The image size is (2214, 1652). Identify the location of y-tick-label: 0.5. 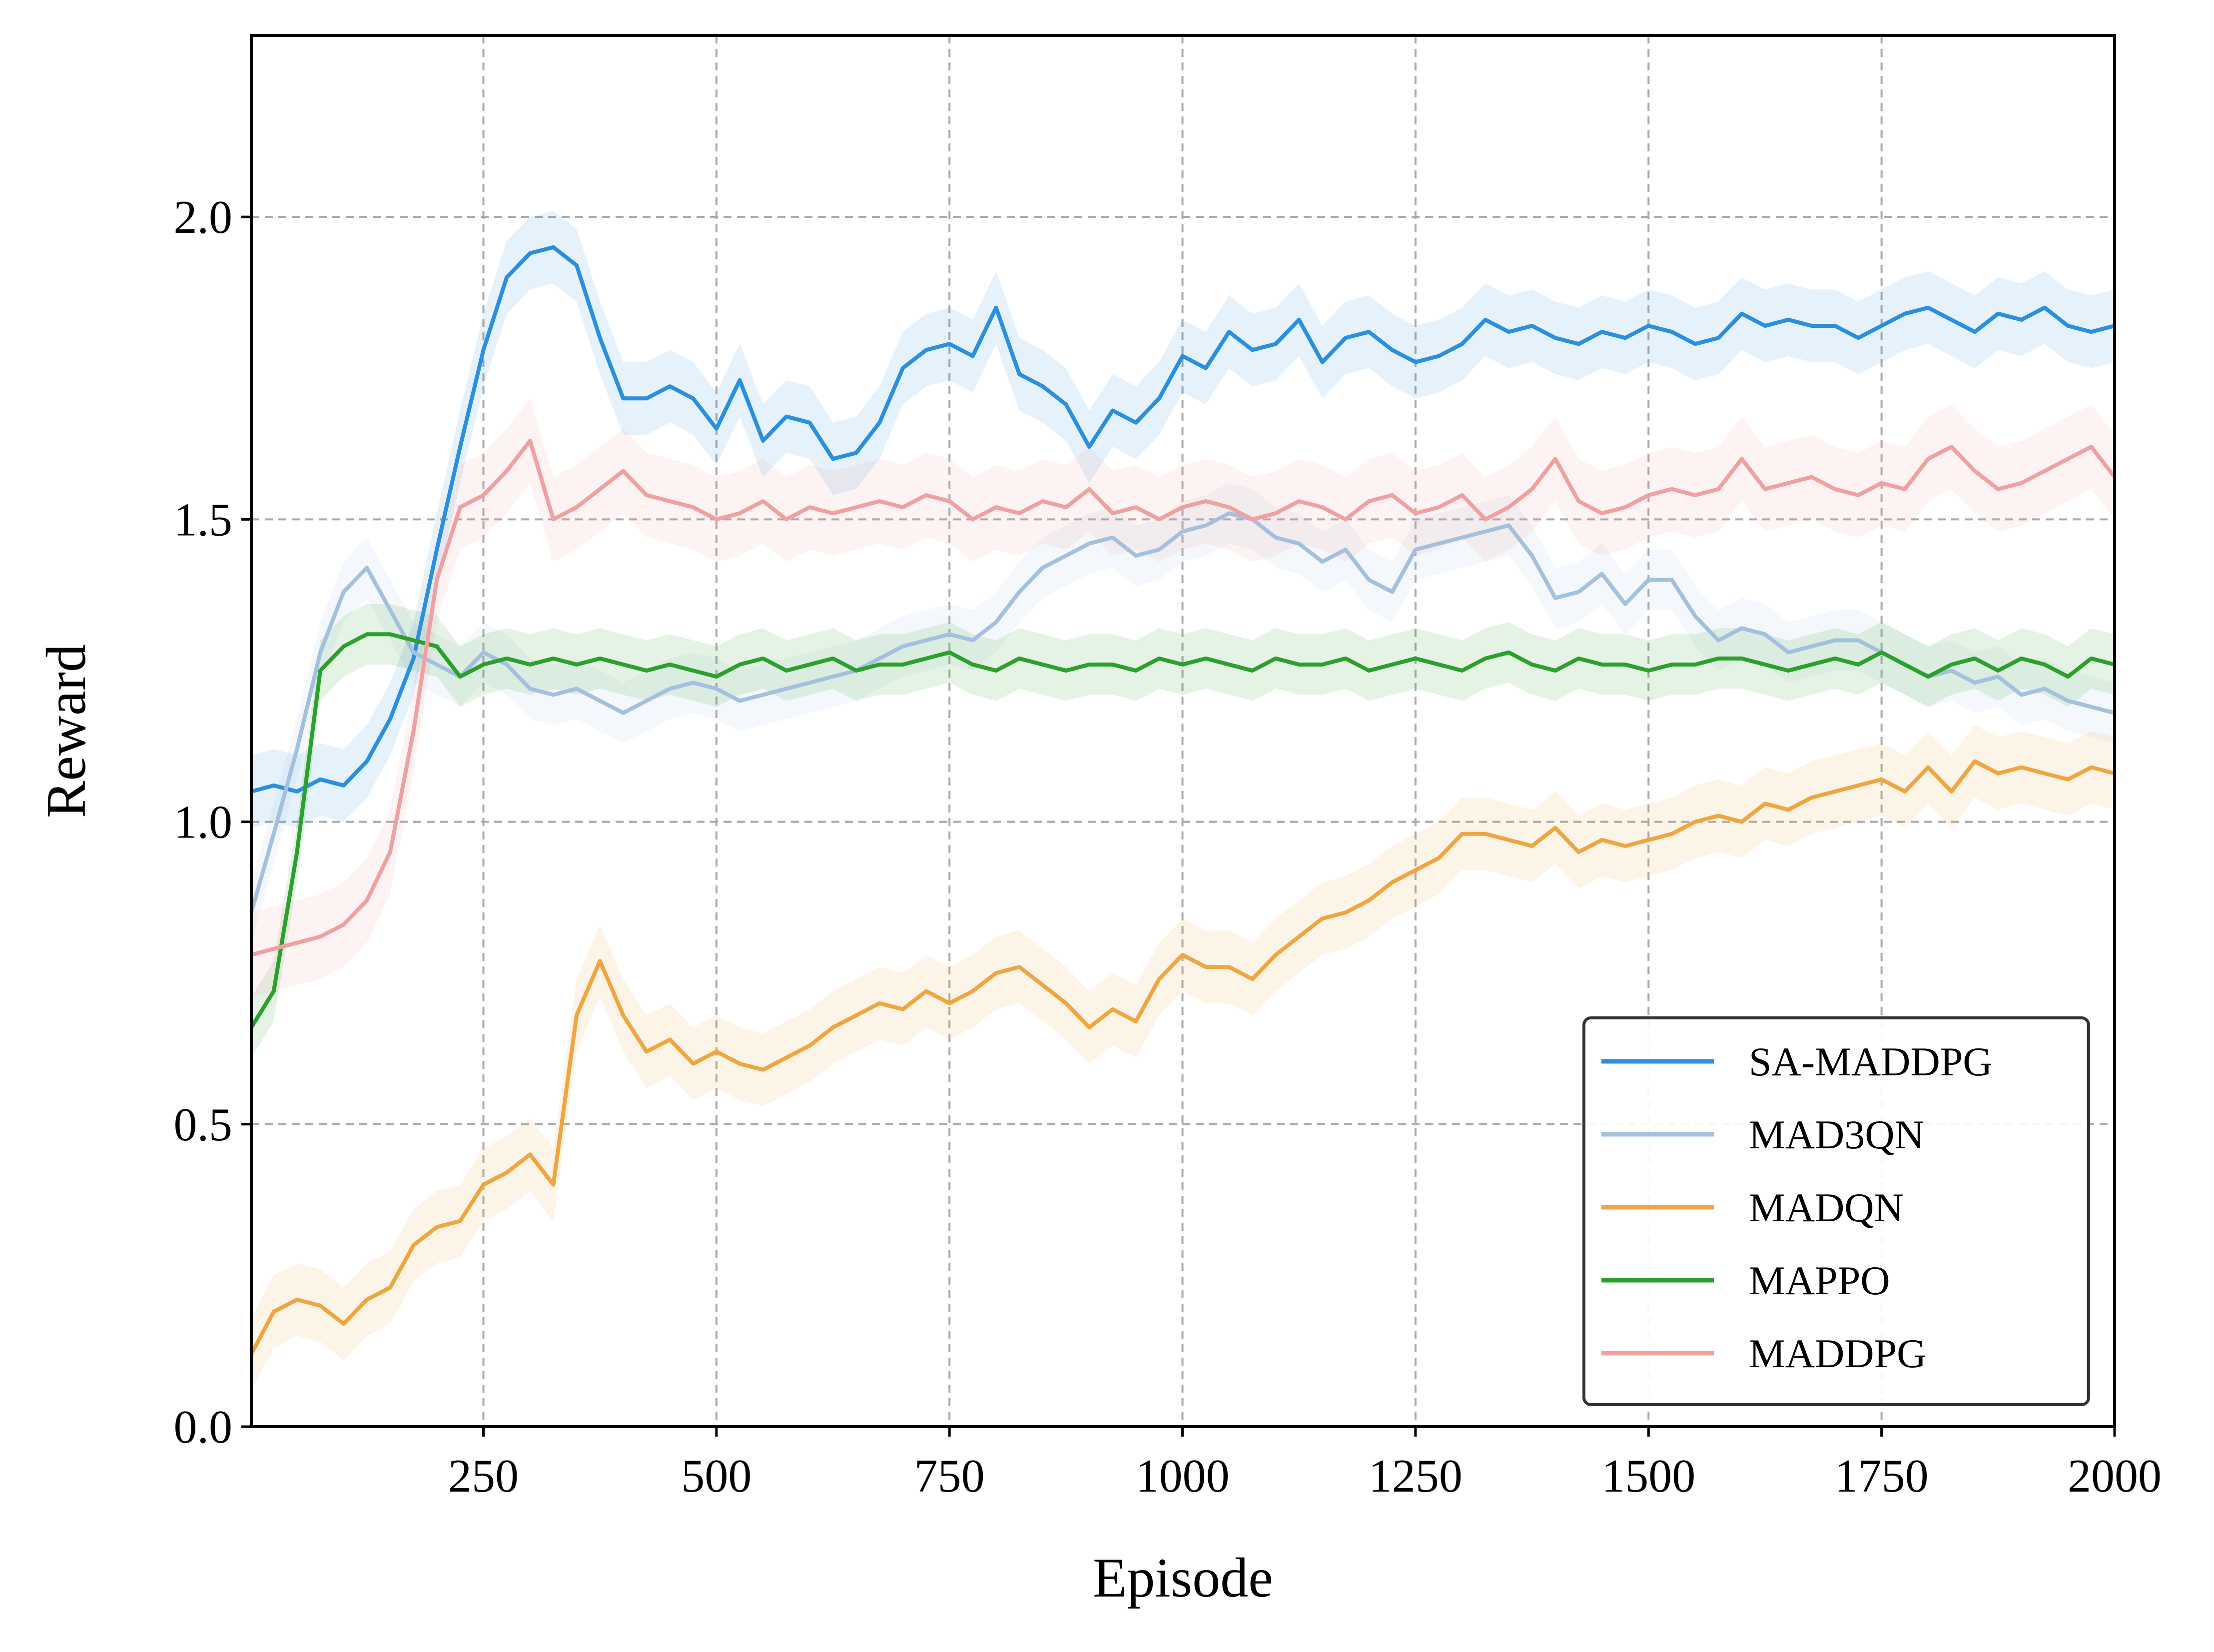
(203, 1125).